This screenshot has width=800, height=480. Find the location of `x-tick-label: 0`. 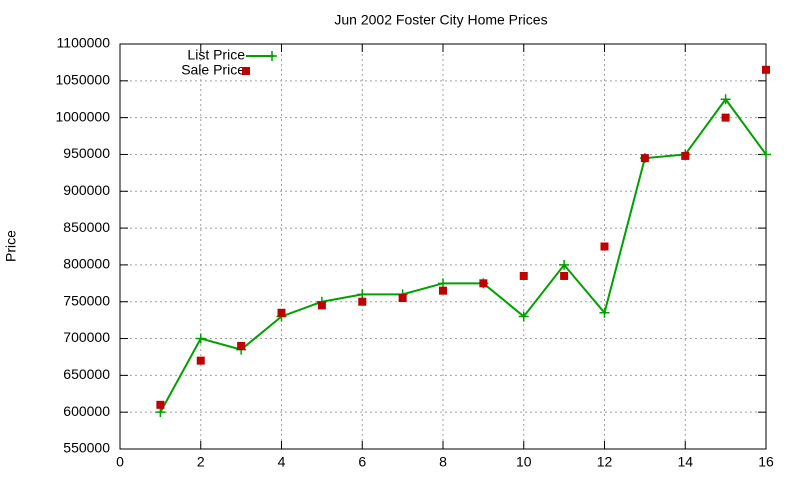

x-tick-label: 0 is located at coordinates (120, 462).